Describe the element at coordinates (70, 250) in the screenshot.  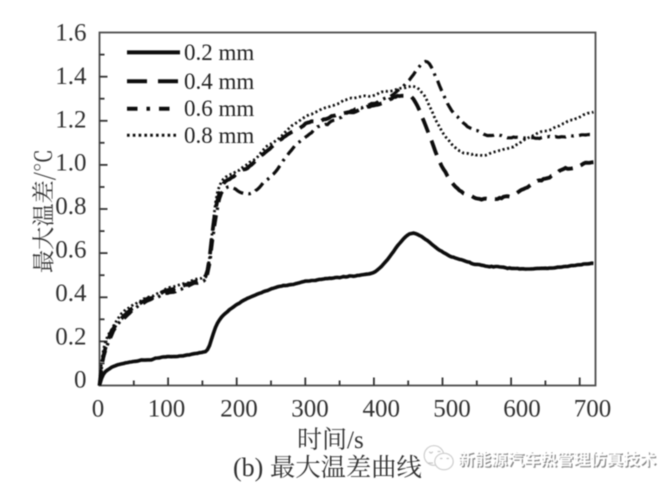
I see `svg-text: 0.6` at that location.